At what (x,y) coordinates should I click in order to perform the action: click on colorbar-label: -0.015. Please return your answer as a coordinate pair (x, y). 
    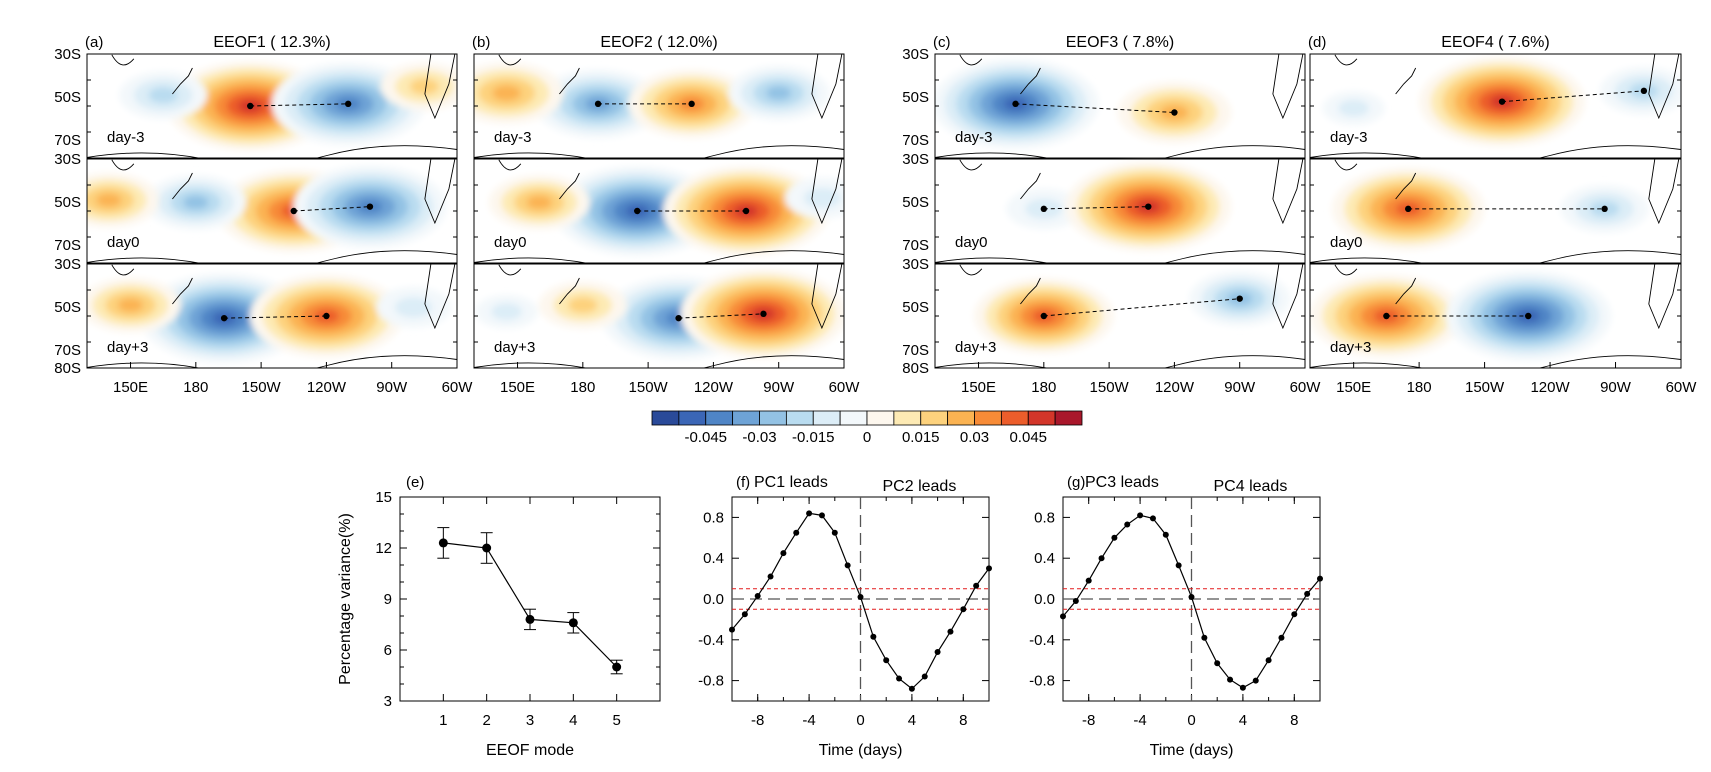
    Looking at the image, I should click on (813, 437).